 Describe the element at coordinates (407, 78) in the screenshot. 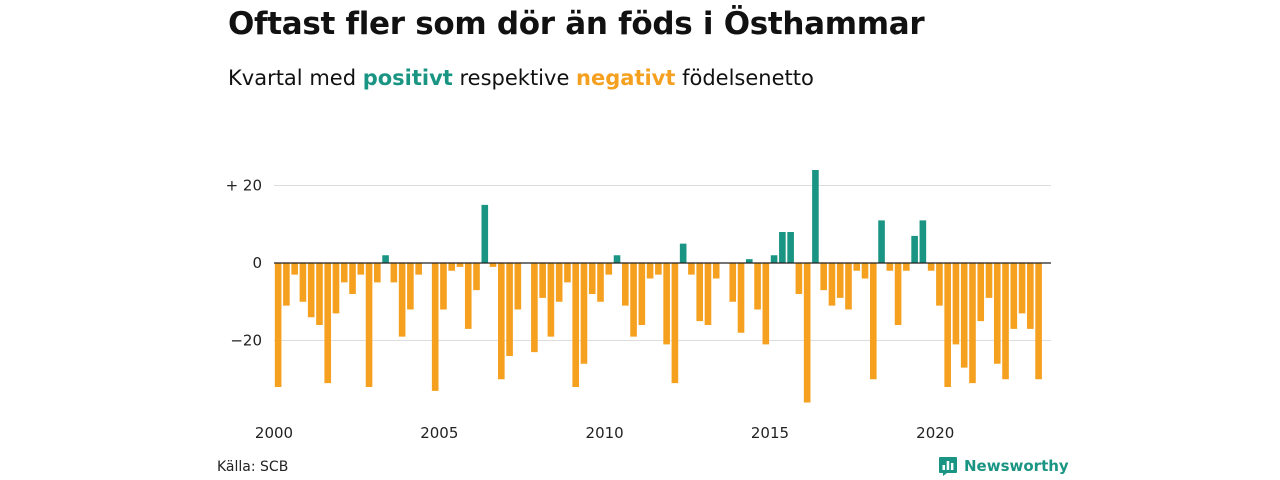

I see `subtitle-positive-word: positivt` at that location.